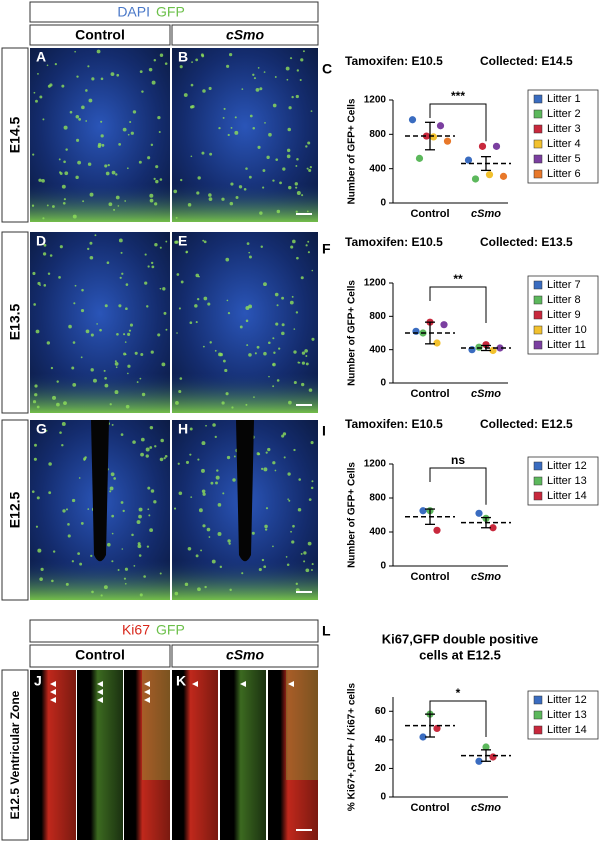  Describe the element at coordinates (486, 808) in the screenshot. I see `x-tick-label: cSmo` at that location.